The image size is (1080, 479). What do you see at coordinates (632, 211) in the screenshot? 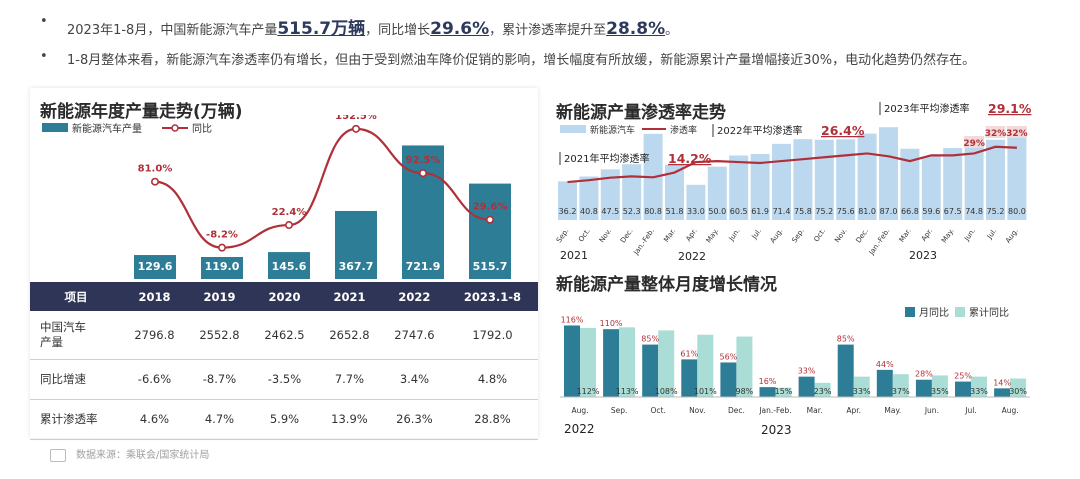
I see `bar-value-label: 52.3` at bounding box center [632, 211].